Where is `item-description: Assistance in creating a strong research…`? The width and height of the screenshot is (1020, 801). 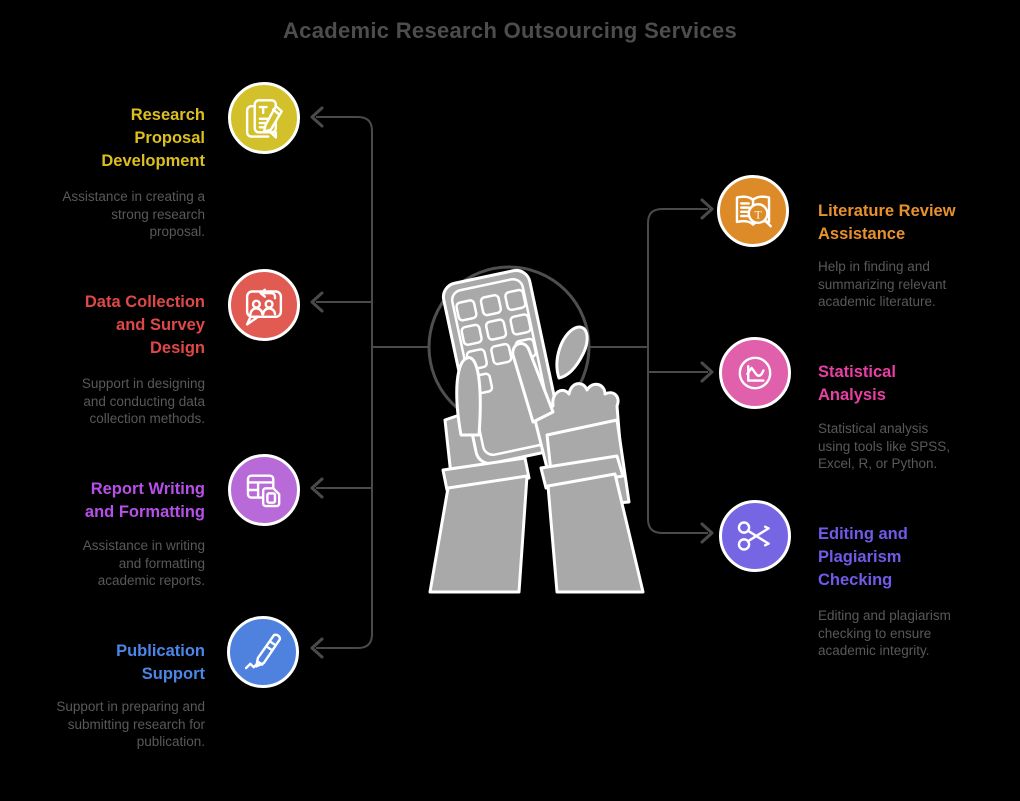
item-description: Assistance in creating a strong research… is located at coordinates (133, 214).